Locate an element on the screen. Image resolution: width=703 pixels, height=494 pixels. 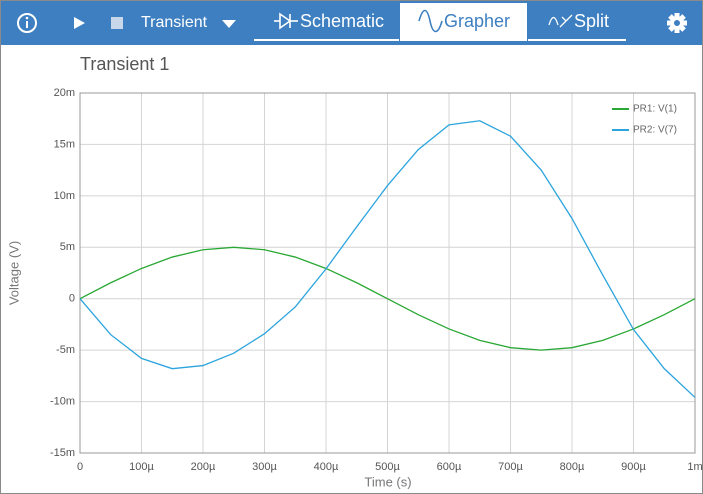
split-icon is located at coordinates (560, 21).